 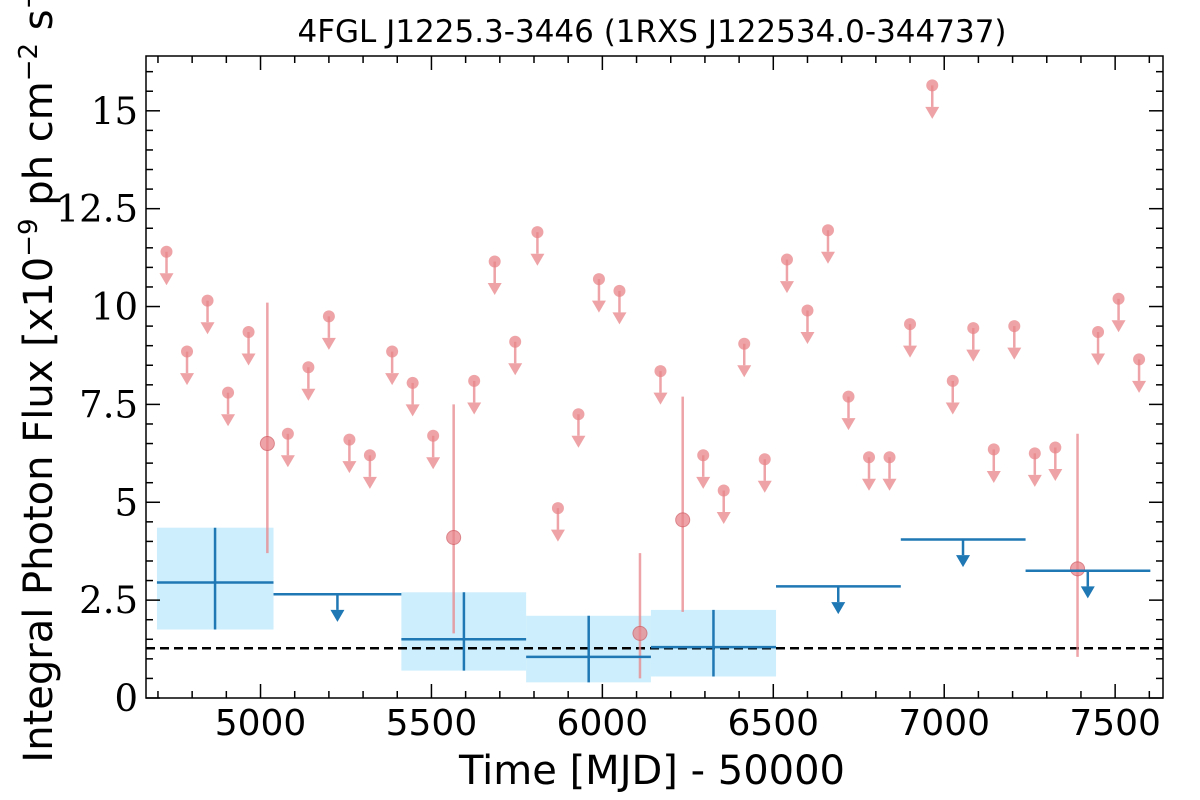 What do you see at coordinates (97, 209) in the screenshot?
I see `y-tick-label-5: 12.5` at bounding box center [97, 209].